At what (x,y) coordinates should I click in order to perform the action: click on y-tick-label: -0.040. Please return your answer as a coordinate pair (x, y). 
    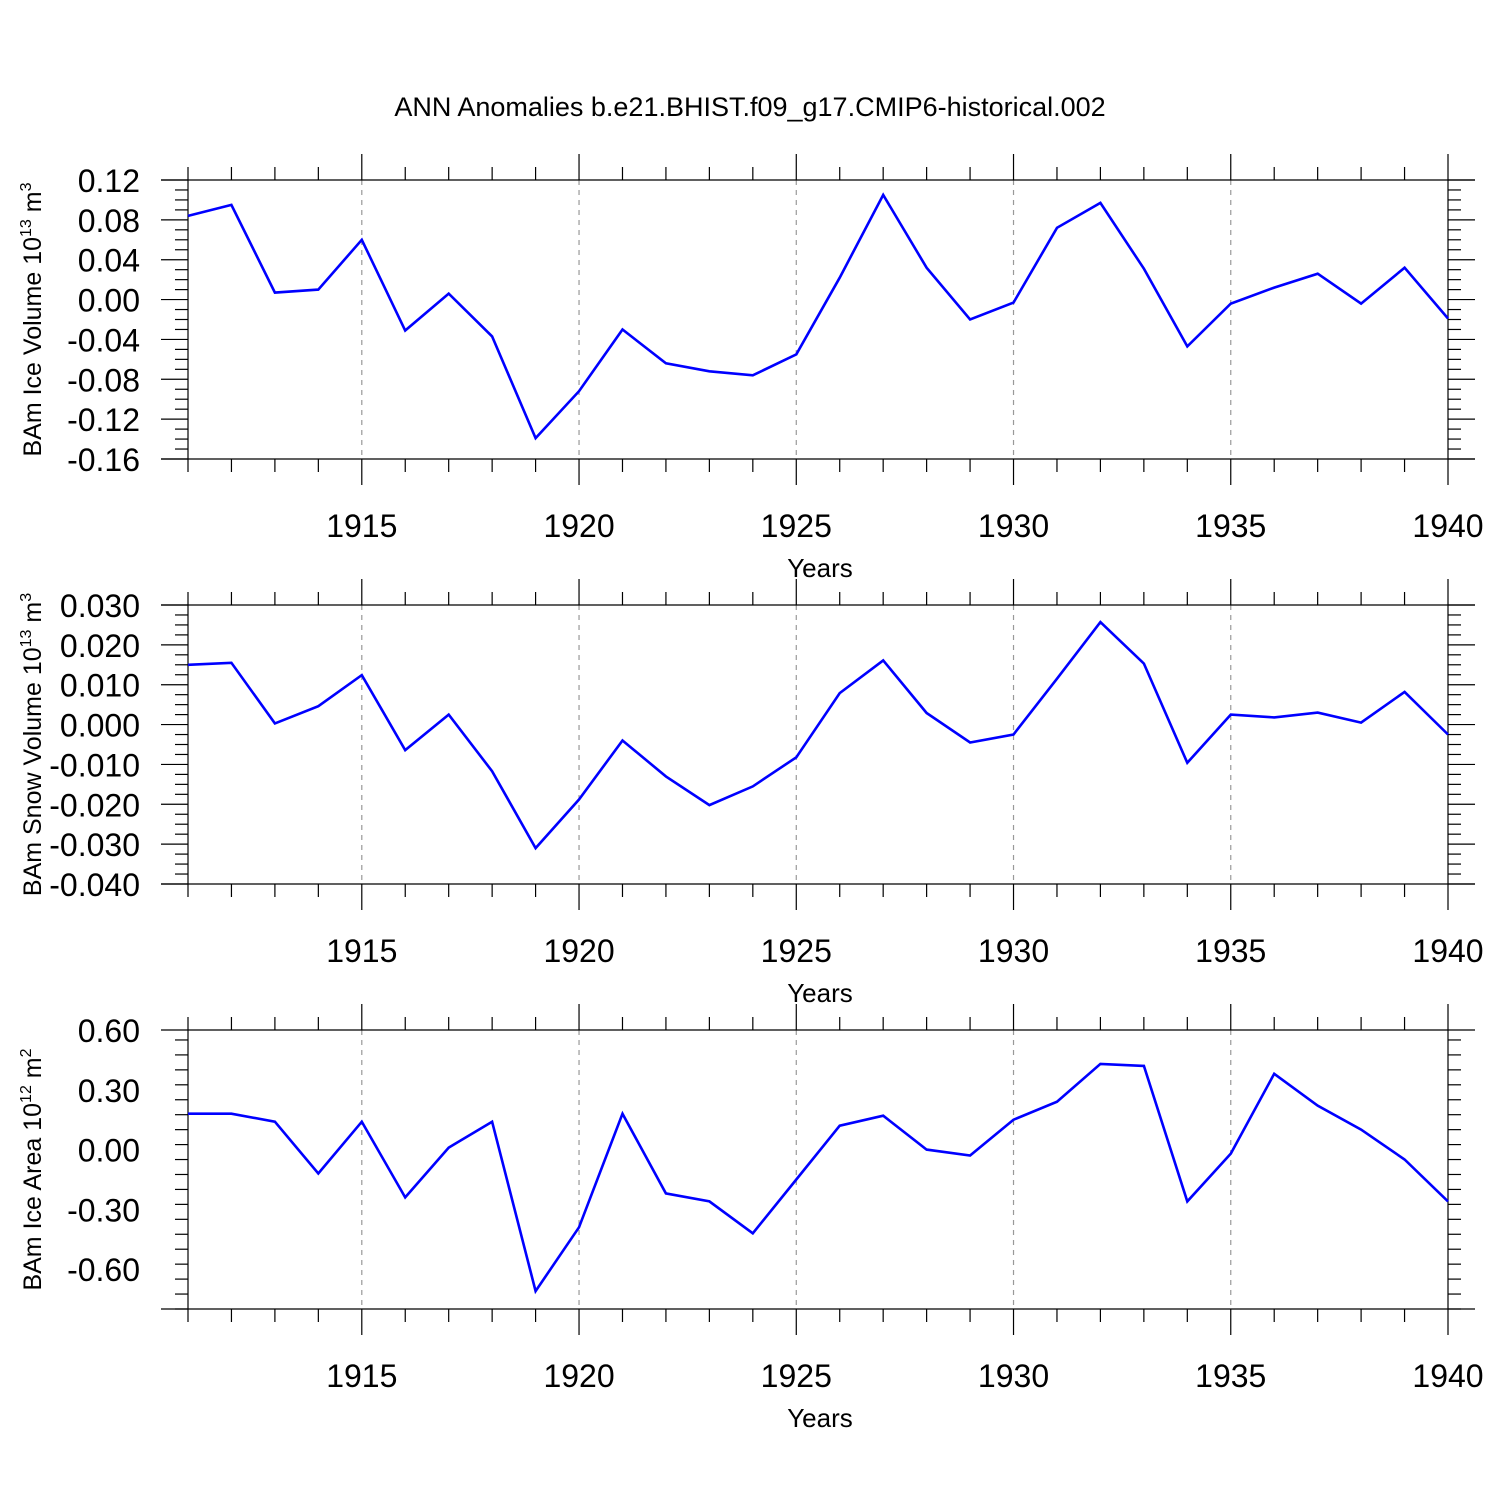
    Looking at the image, I should click on (94, 885).